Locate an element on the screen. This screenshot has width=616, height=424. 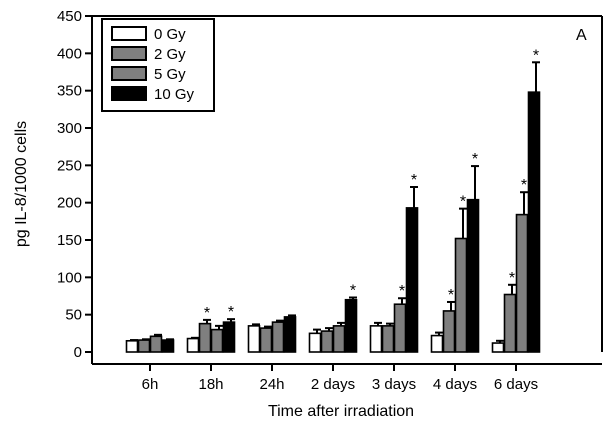
y-axis-ticks: 0 50 100 150 200 250 300 350 400 450 is located at coordinates (74, 184).